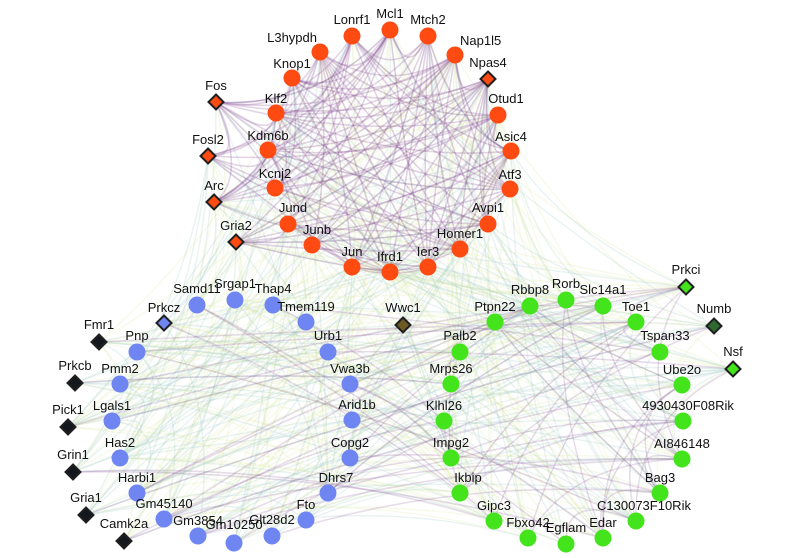  I want to click on node-palb2, so click(460, 352).